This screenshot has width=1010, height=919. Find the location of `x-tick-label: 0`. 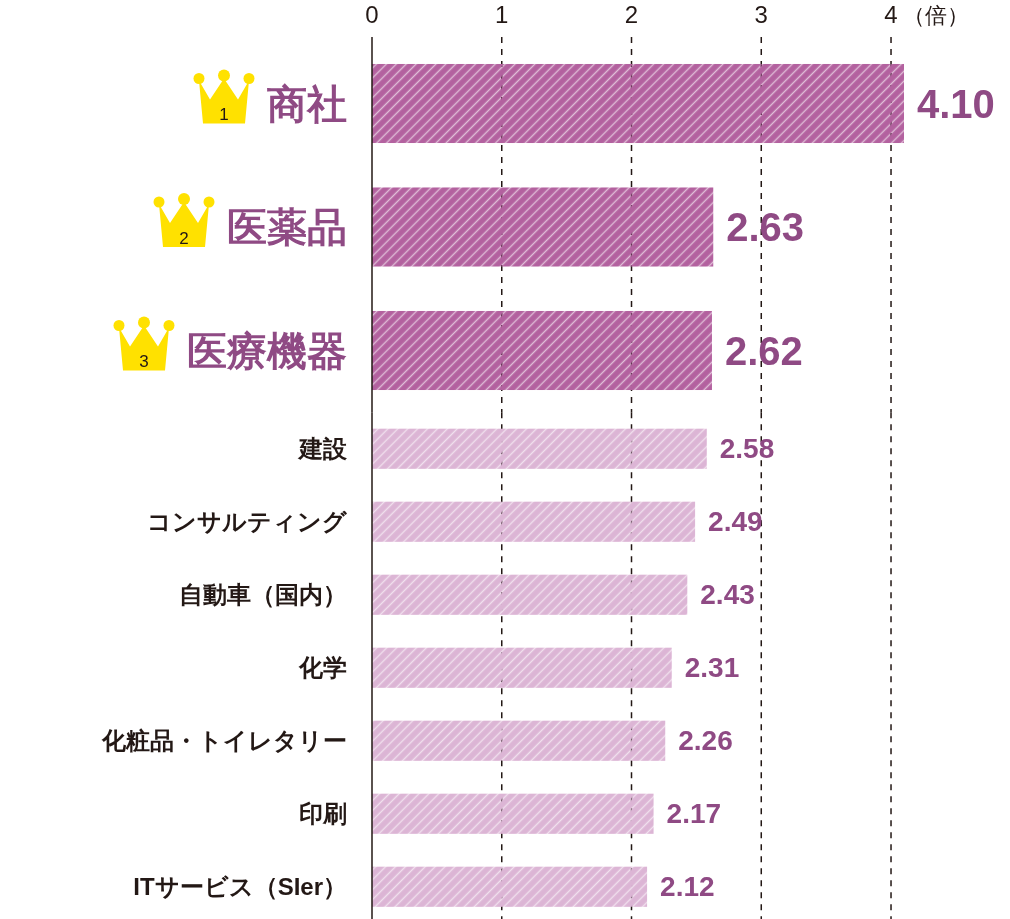

x-tick-label: 0 is located at coordinates (372, 14).